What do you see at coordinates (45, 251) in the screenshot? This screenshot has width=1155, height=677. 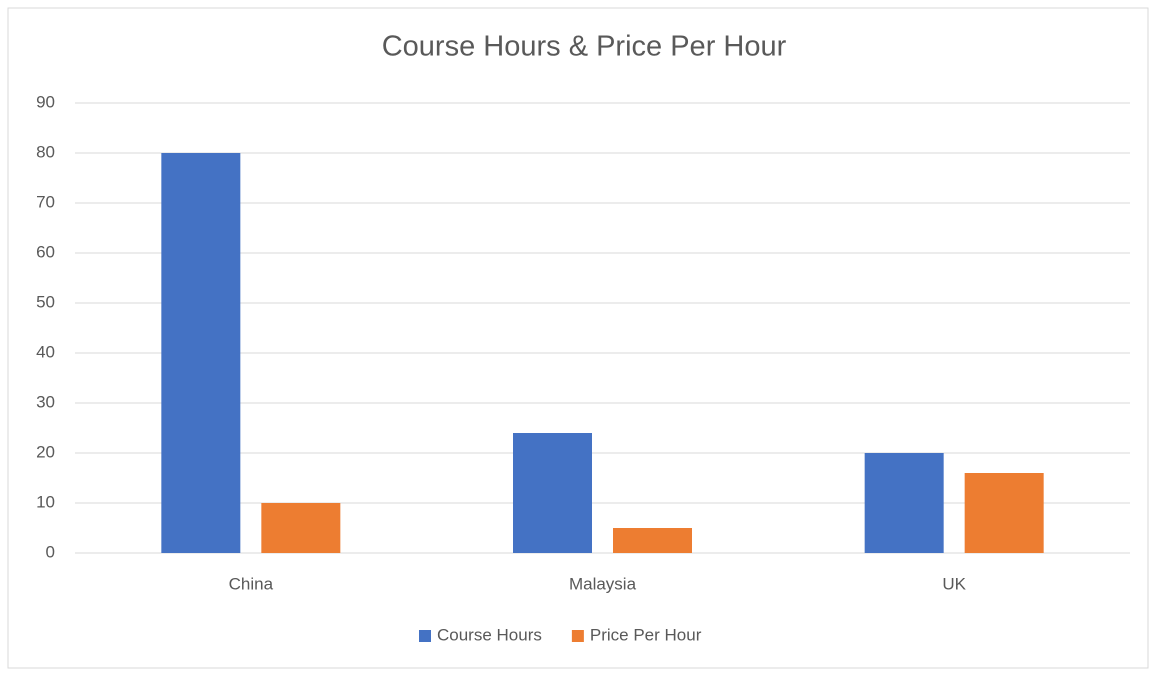 I see `y-tick-label: 60` at bounding box center [45, 251].